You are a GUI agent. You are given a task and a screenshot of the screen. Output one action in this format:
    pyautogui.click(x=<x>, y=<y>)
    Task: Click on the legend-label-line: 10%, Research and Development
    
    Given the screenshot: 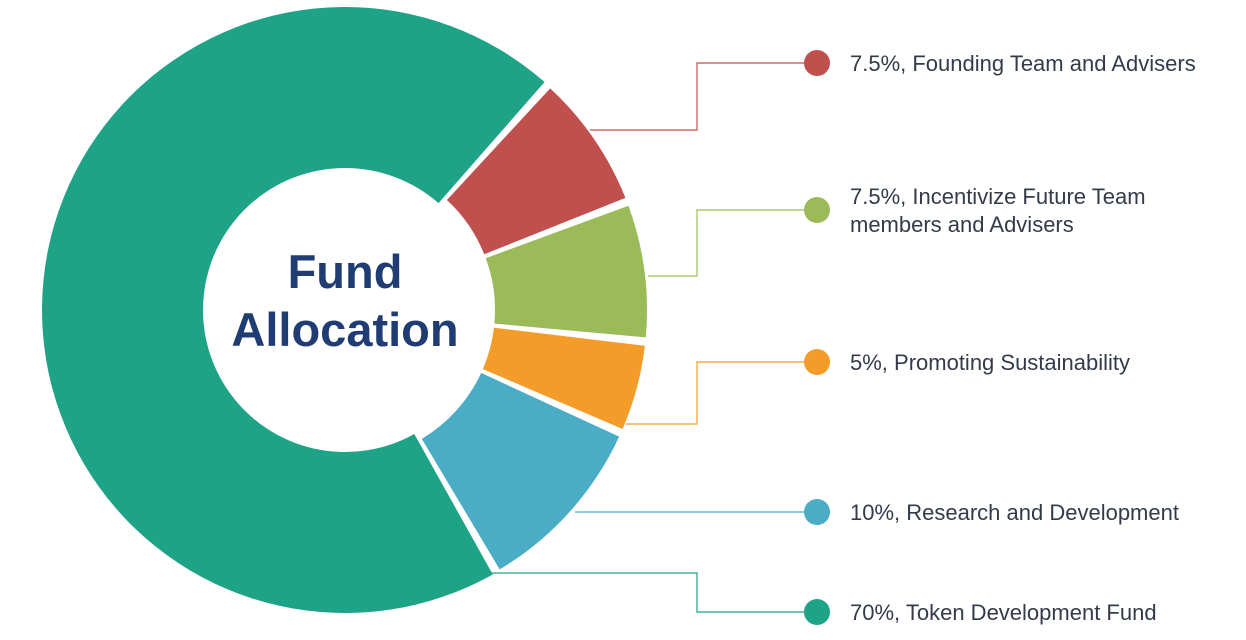 What is the action you would take?
    pyautogui.click(x=1014, y=512)
    